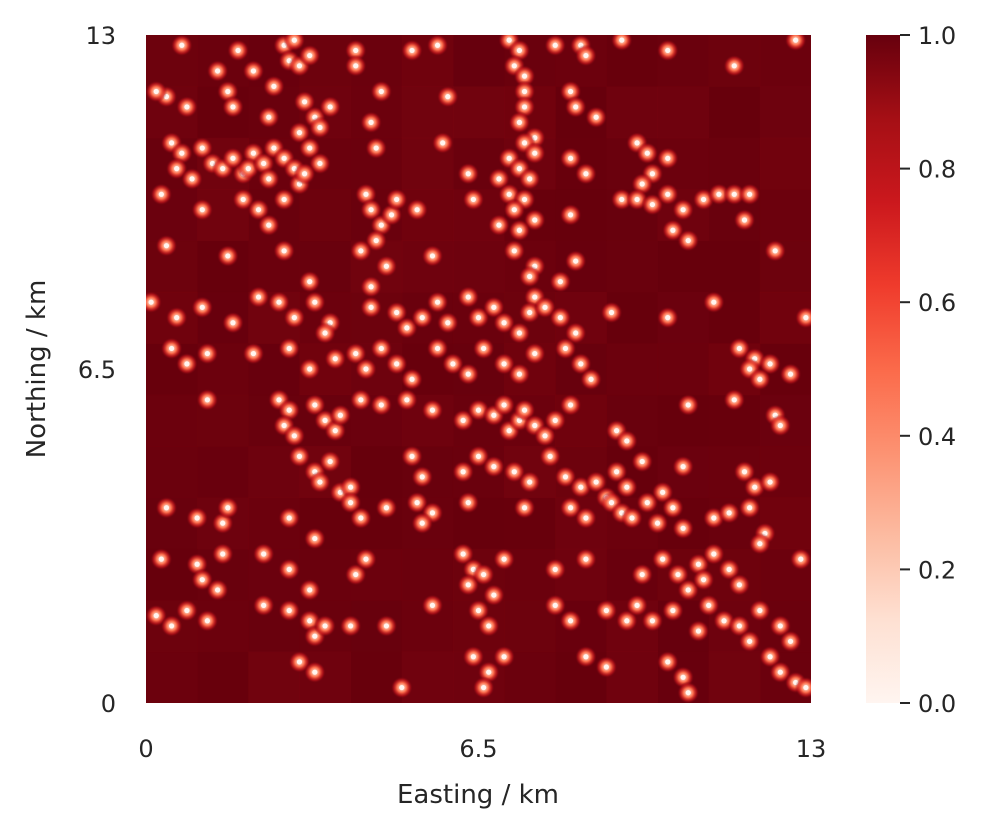  Describe the element at coordinates (478, 795) in the screenshot. I see `x-axis-label: Easting / km` at that location.